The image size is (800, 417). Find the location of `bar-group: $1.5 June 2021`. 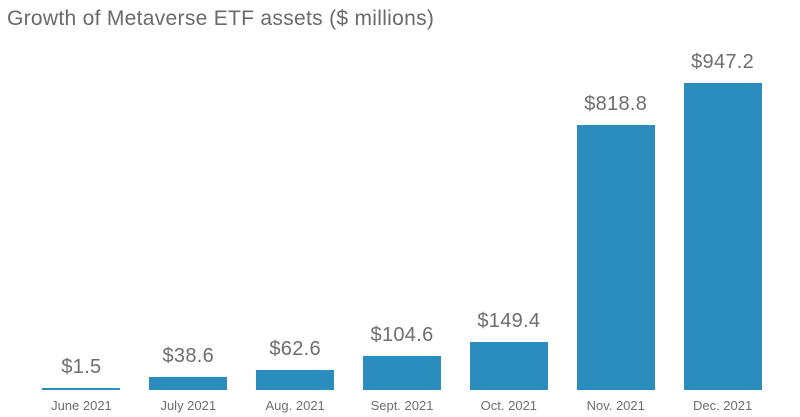

bar-group: $1.5 June 2021 is located at coordinates (81, 228).